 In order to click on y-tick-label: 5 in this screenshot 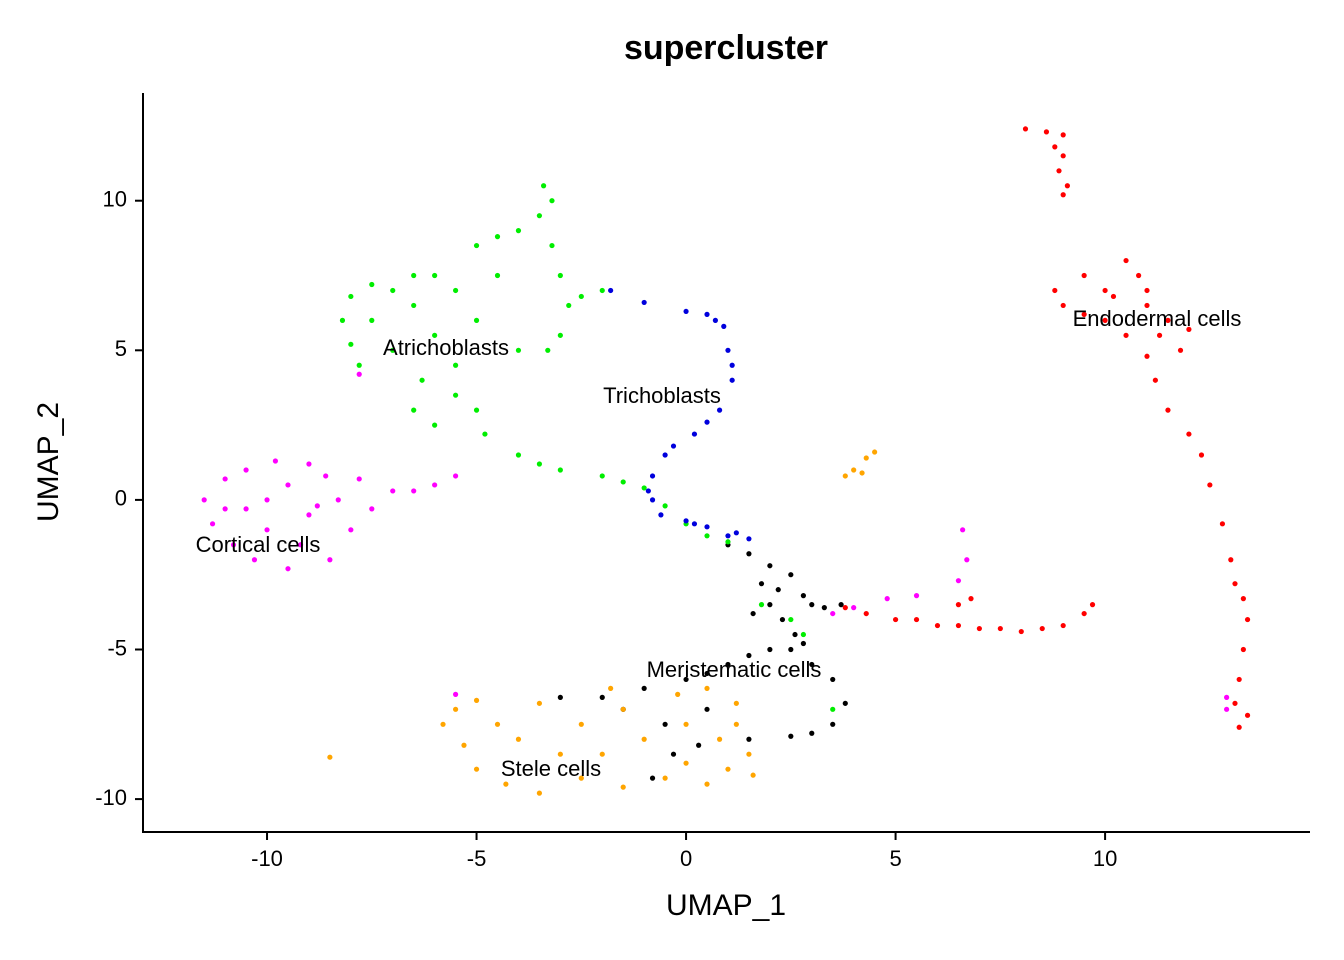, I will do `click(121, 348)`.